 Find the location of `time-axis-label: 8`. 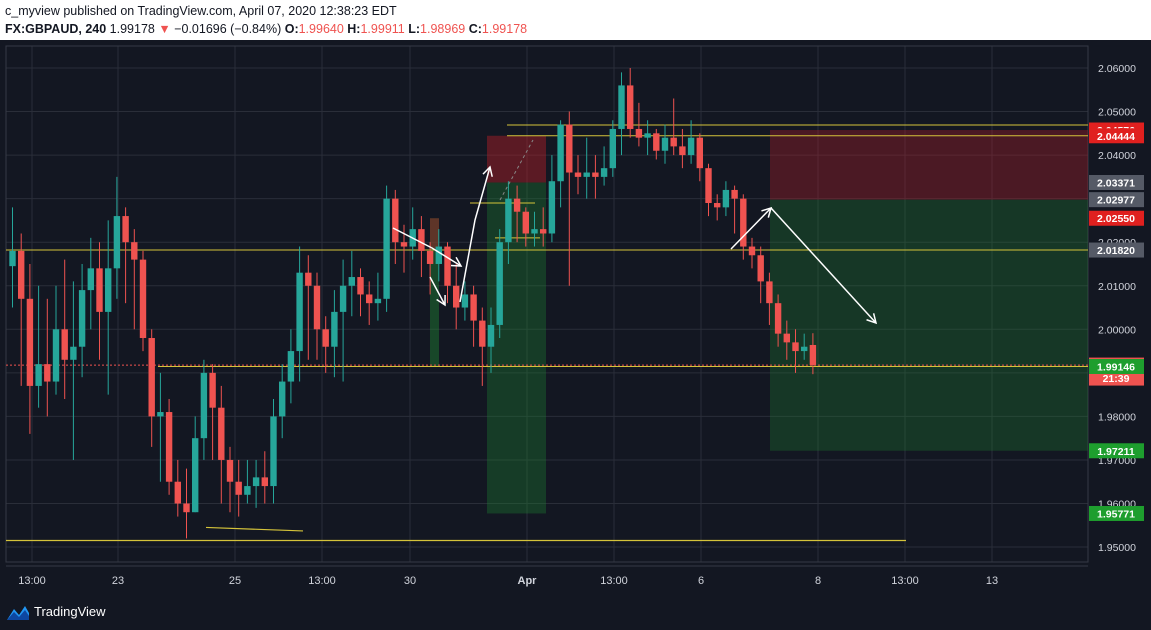

time-axis-label: 8 is located at coordinates (818, 581).